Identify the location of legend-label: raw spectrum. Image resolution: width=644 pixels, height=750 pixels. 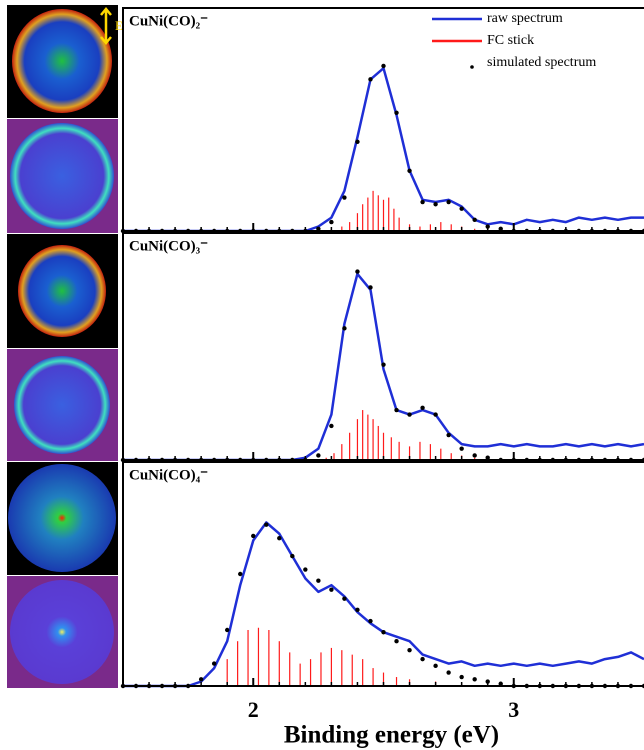
(525, 18).